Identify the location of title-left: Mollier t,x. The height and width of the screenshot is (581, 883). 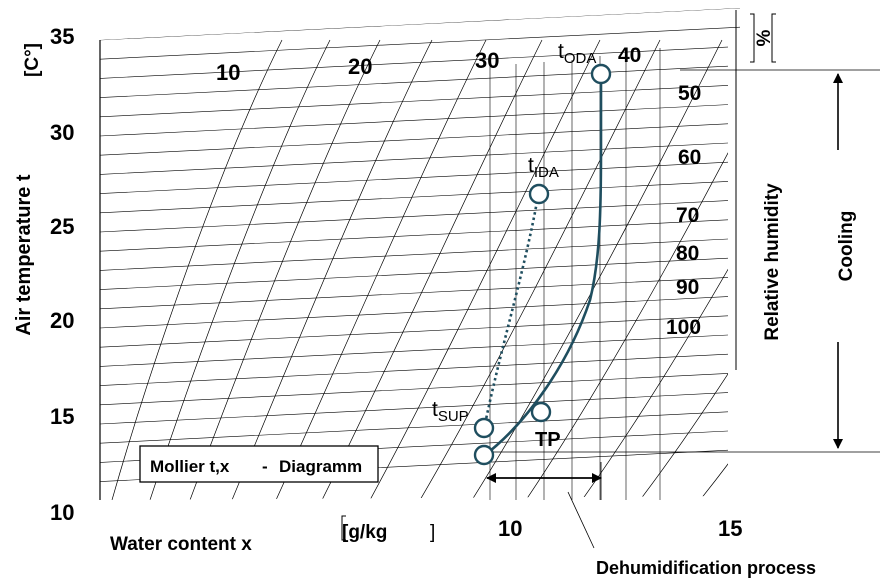
(190, 466).